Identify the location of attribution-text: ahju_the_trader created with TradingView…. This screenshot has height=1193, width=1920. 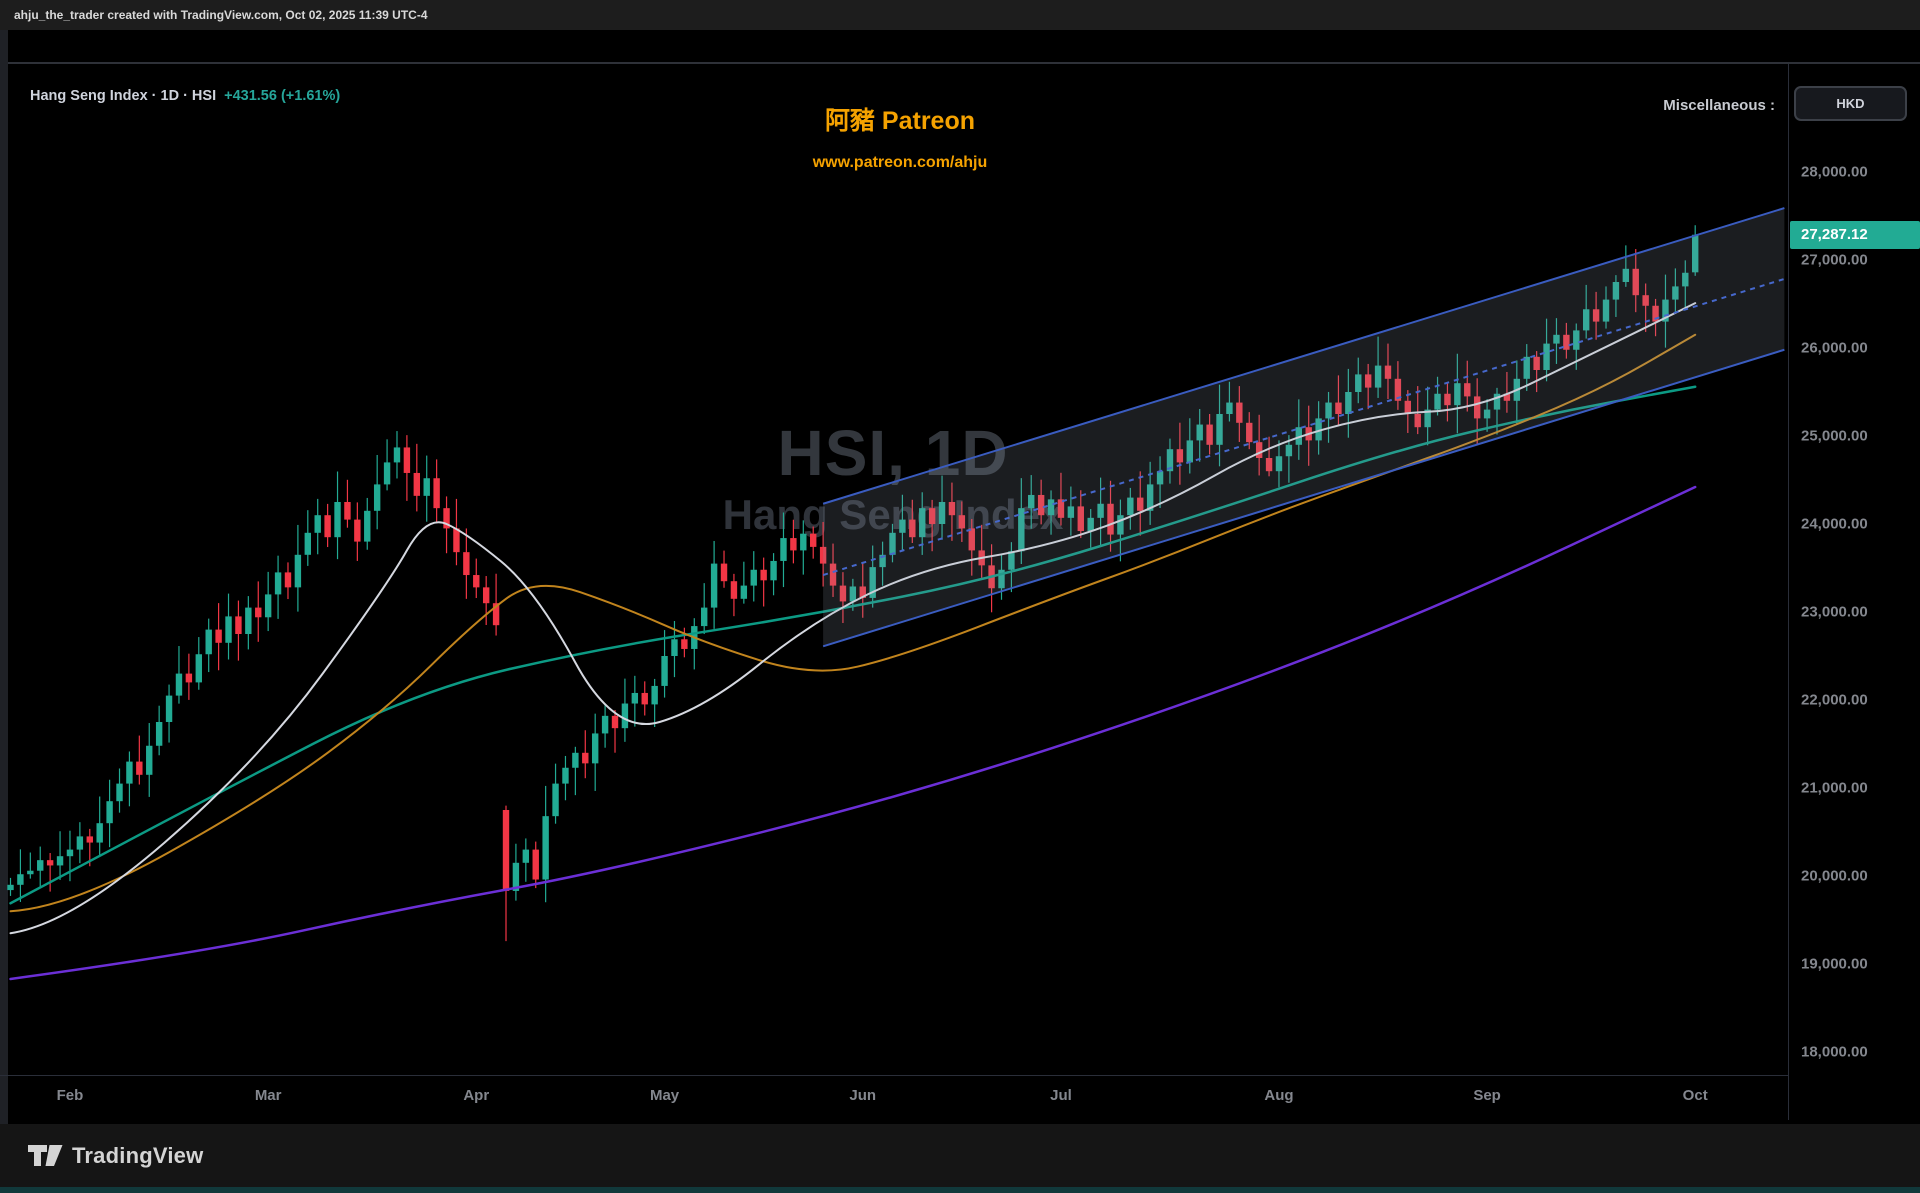
(221, 15).